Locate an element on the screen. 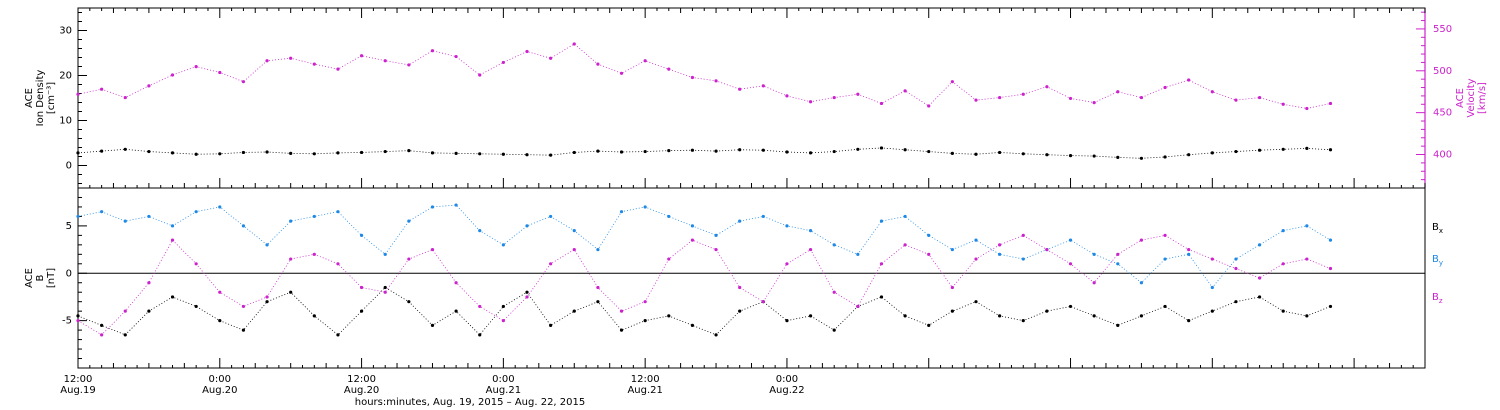 The image size is (1500, 410). bottom-tick-label: 5 is located at coordinates (69, 226).